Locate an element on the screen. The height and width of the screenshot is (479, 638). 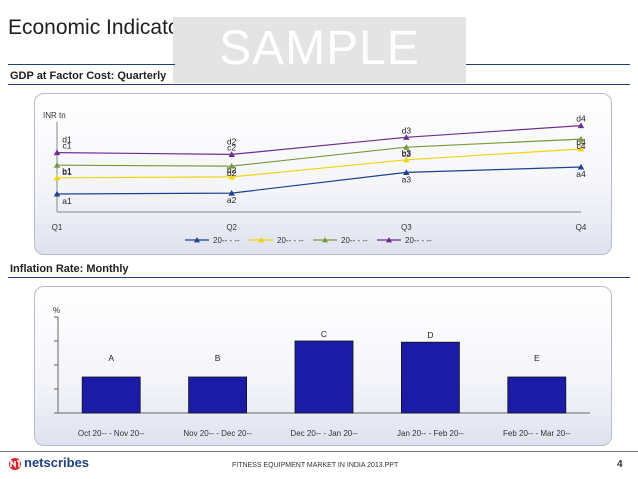
page-number: 4 is located at coordinates (620, 464).